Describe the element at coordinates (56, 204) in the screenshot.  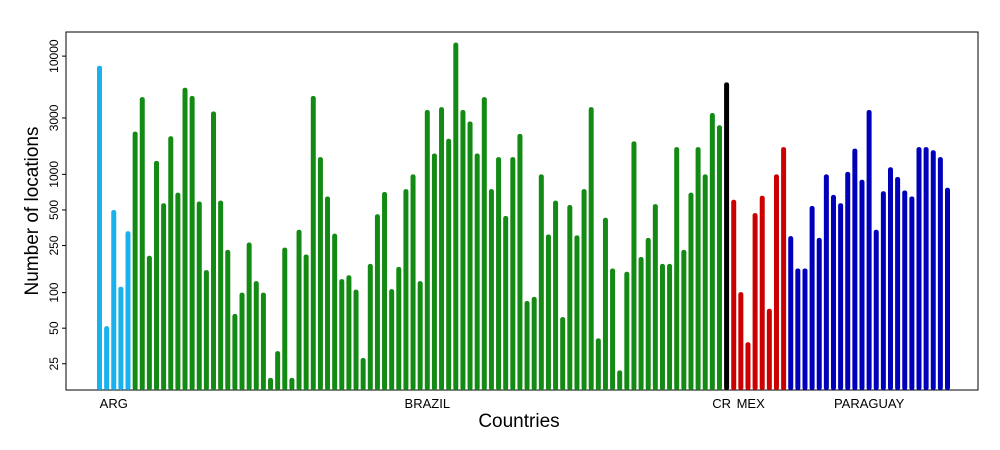
I see `y-axis-ticks: 25 50 100 250 500 1000 3000 10000` at that location.